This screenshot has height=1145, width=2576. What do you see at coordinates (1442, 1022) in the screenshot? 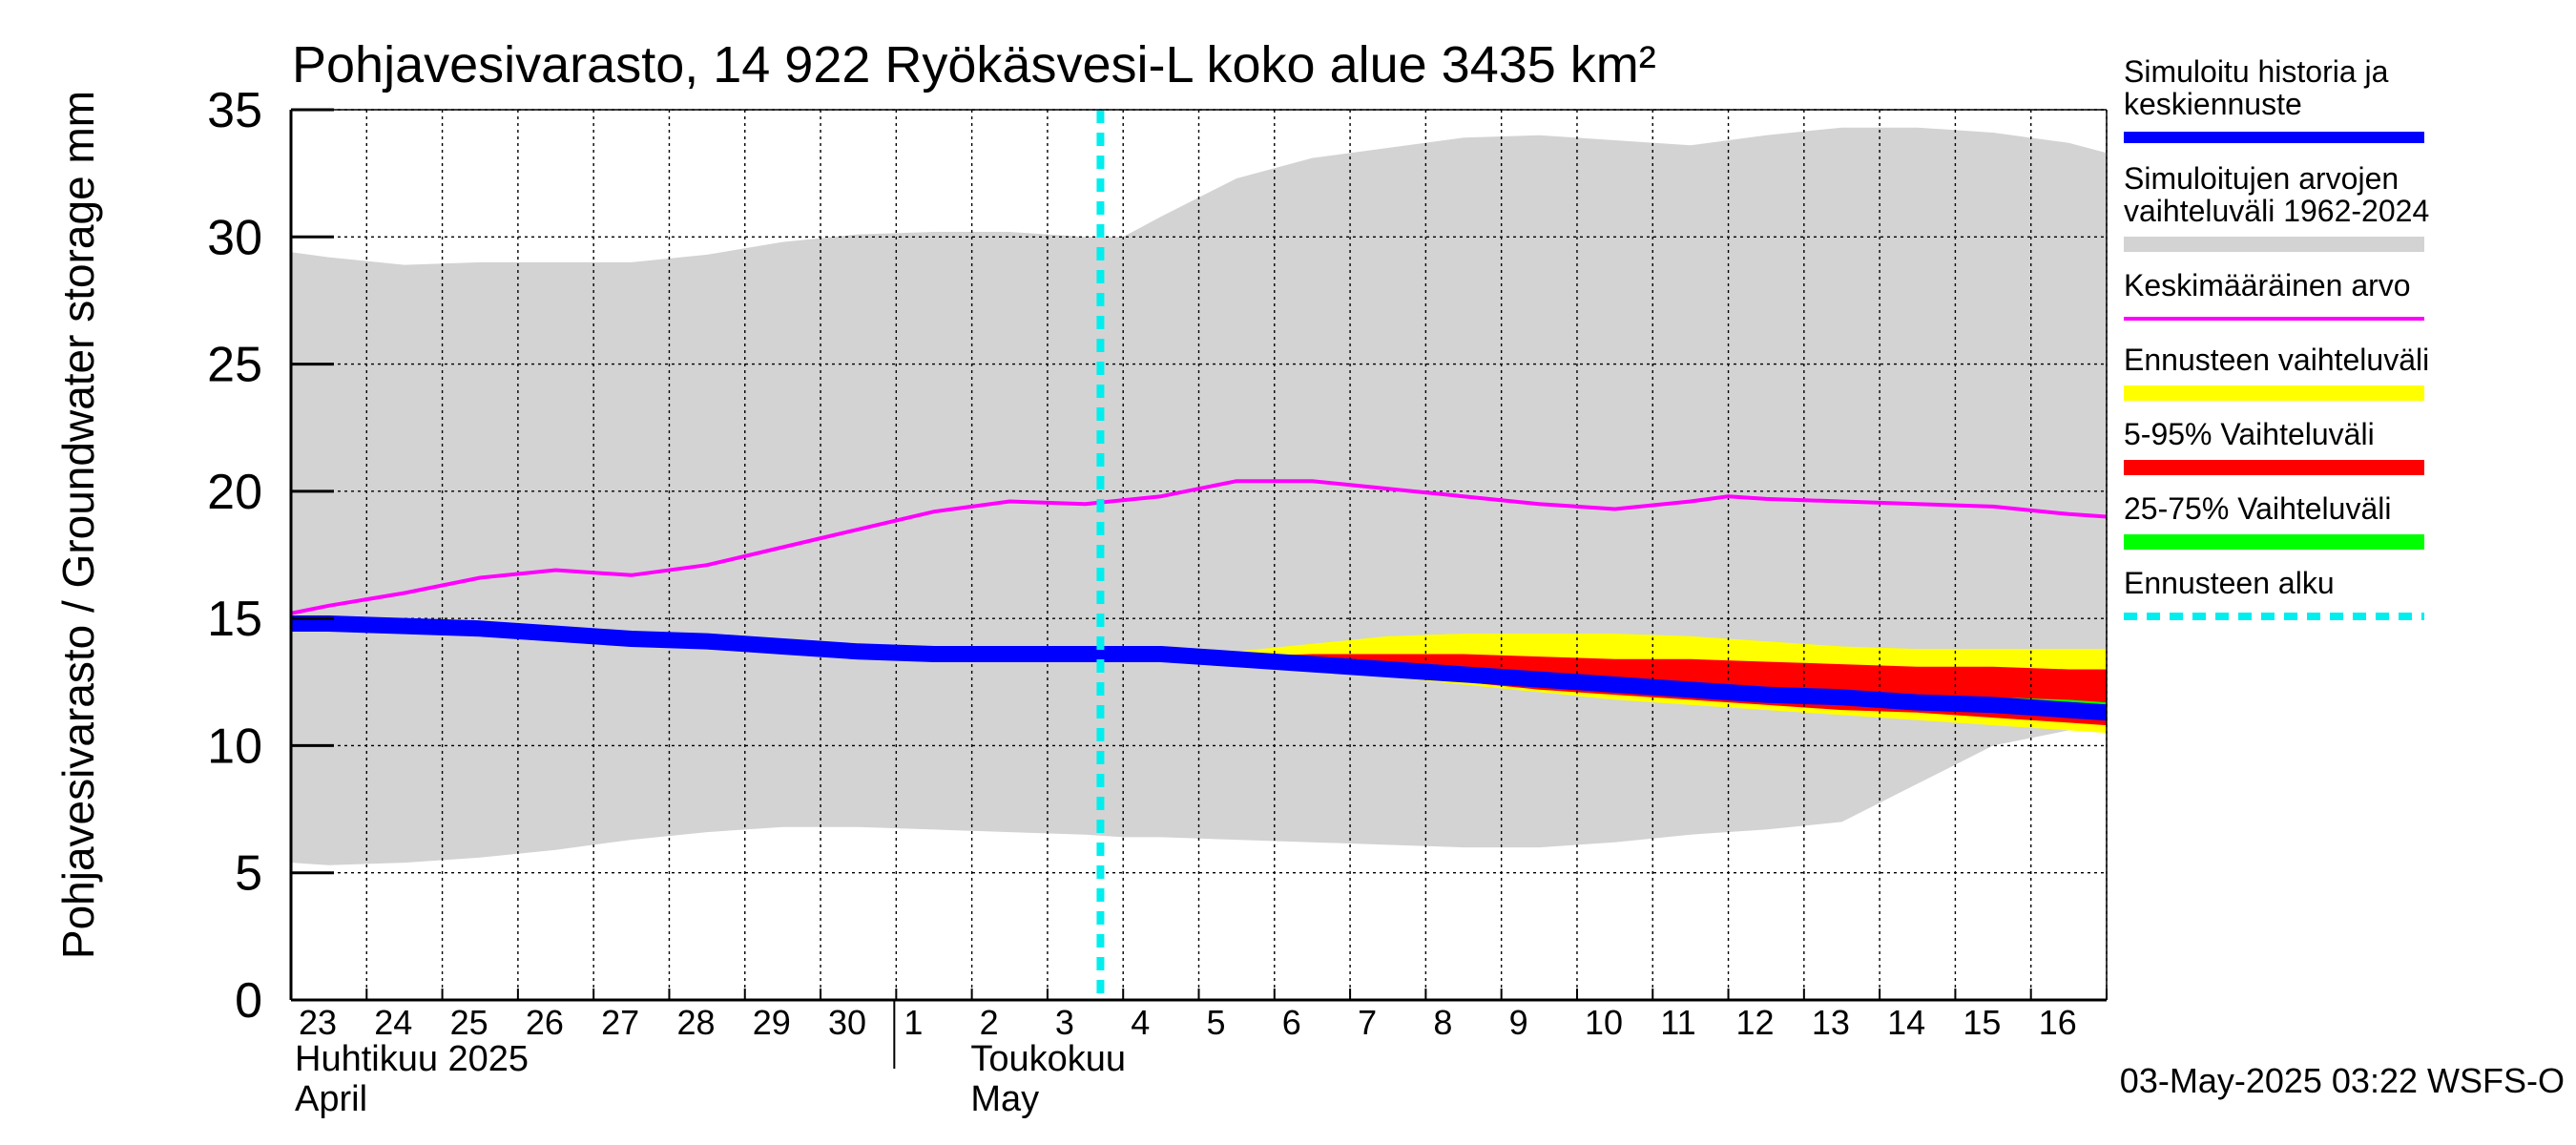
I see `x-day-label: 8` at bounding box center [1442, 1022].